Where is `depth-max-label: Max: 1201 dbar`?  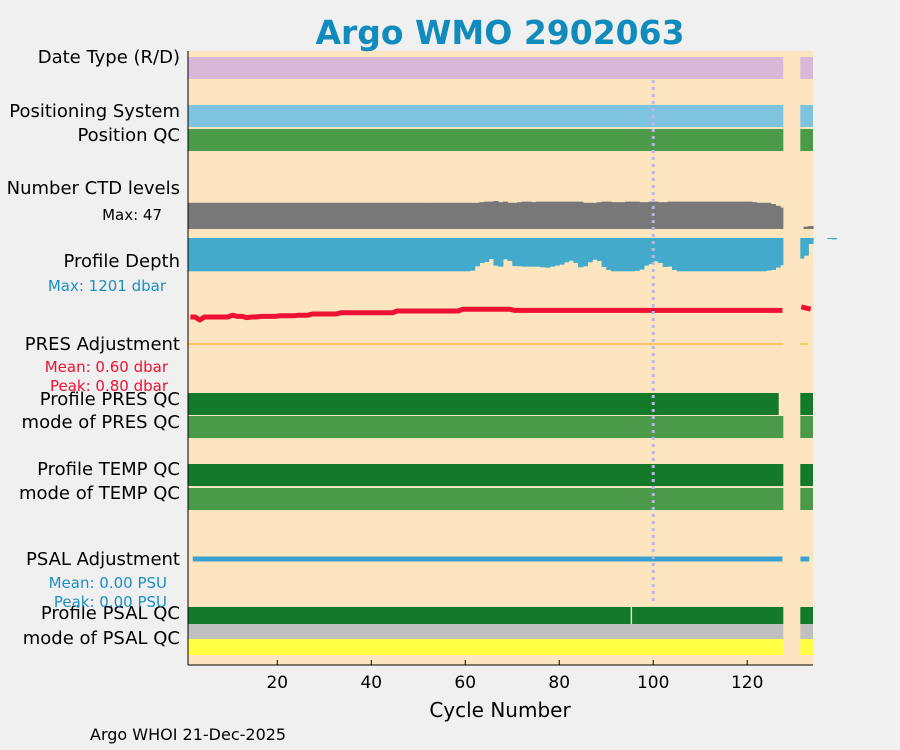 depth-max-label: Max: 1201 dbar is located at coordinates (107, 286).